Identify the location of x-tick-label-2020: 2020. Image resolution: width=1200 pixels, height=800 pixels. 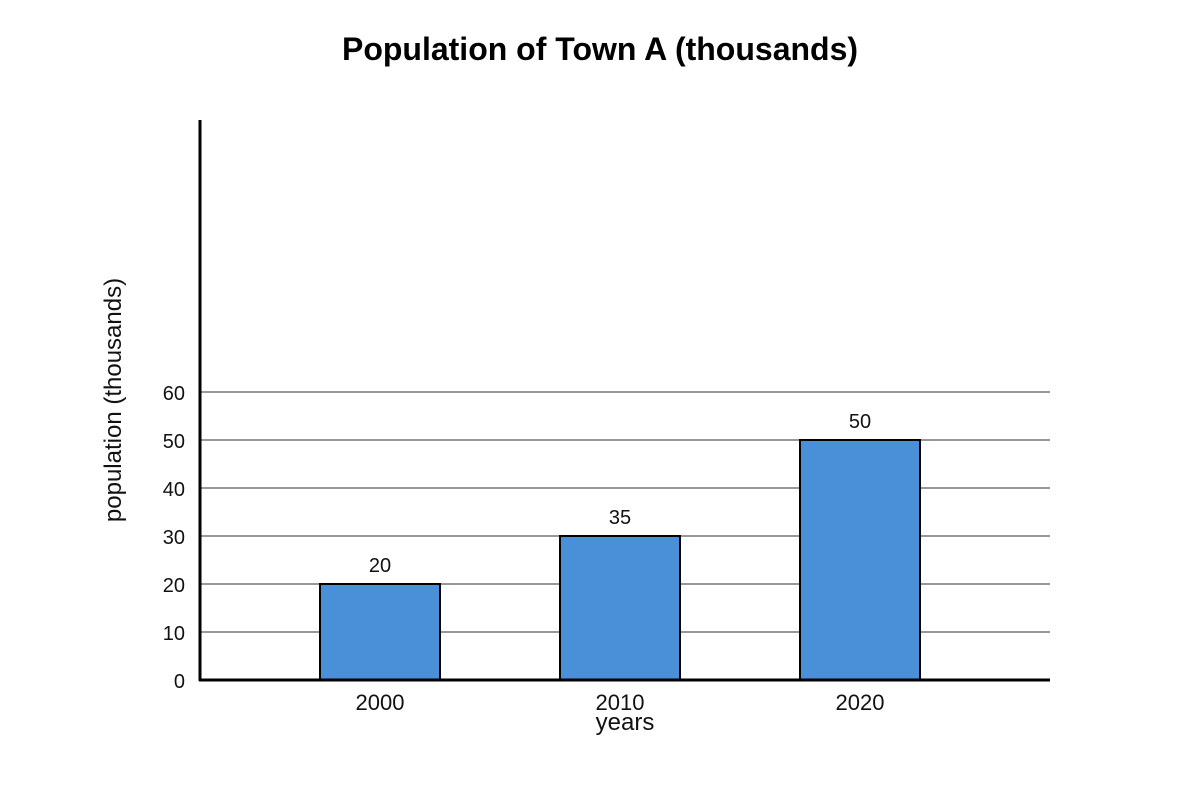
(860, 702).